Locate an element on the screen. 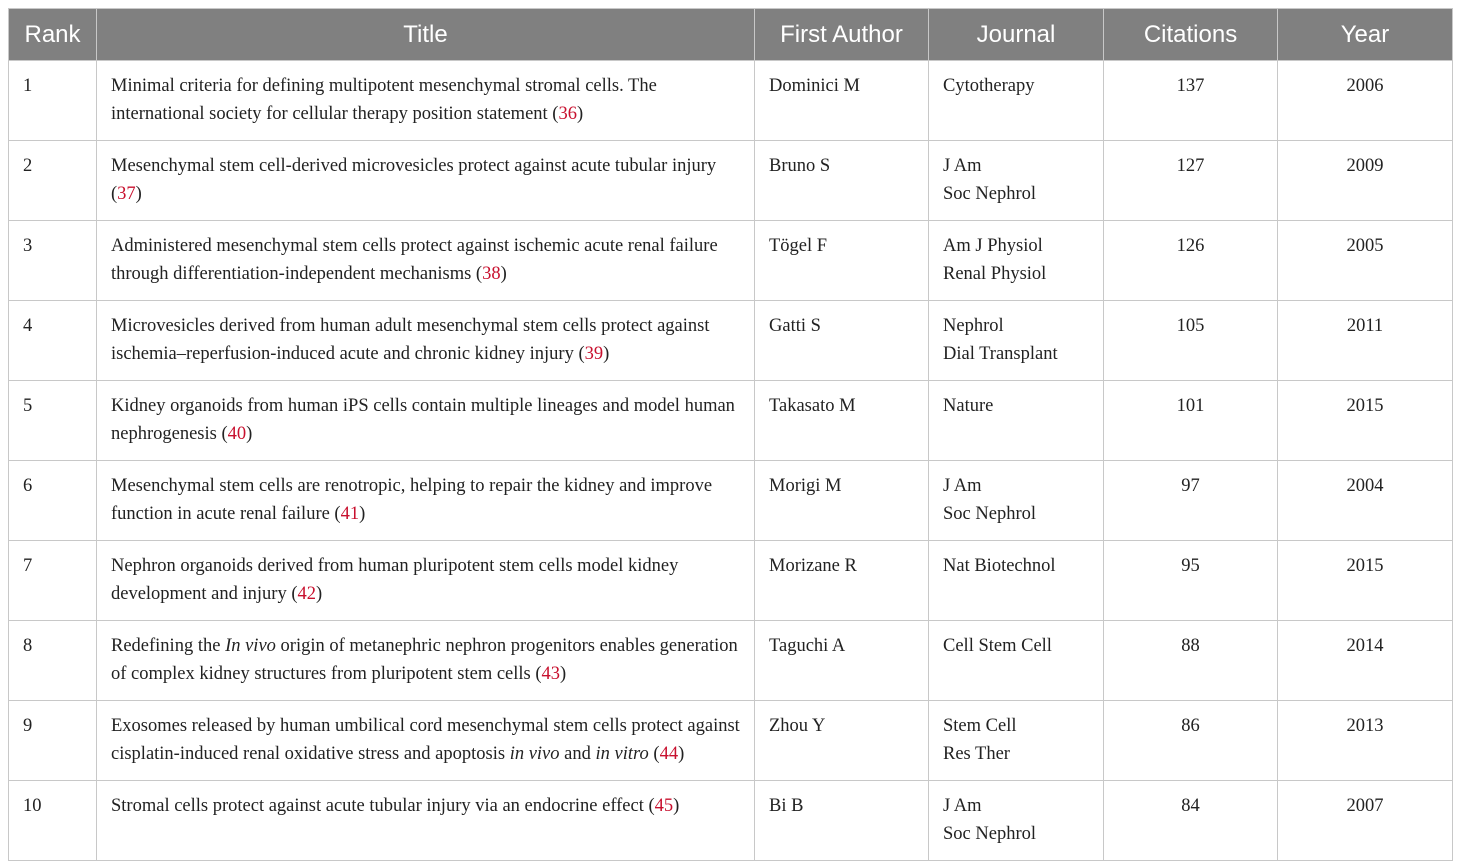 The width and height of the screenshot is (1460, 861). journal-line: Res Ther is located at coordinates (976, 754).